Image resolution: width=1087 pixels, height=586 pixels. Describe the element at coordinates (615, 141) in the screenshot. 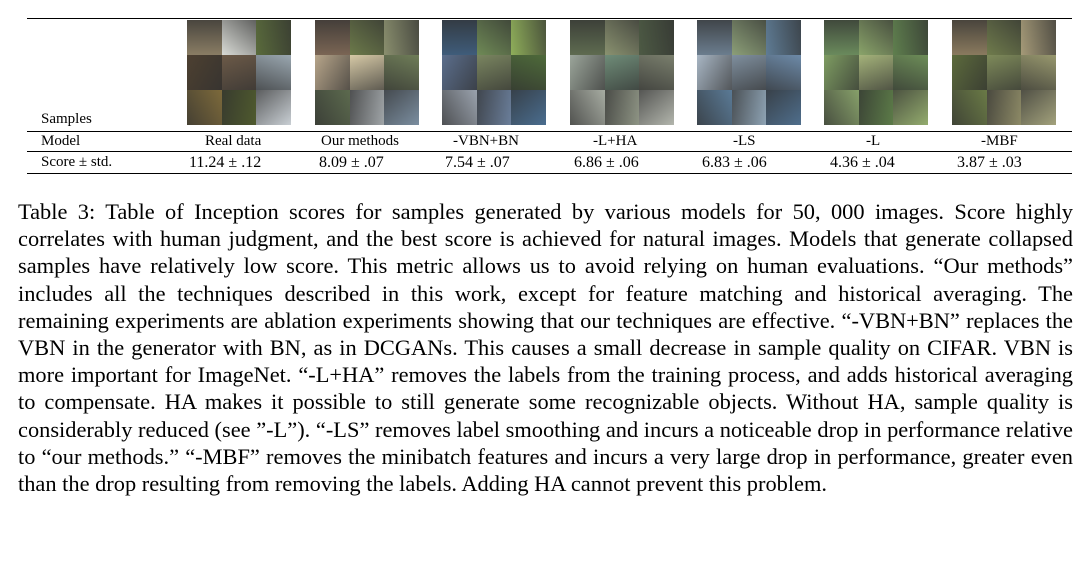

I see `model-l-ha: -L+HA` at that location.